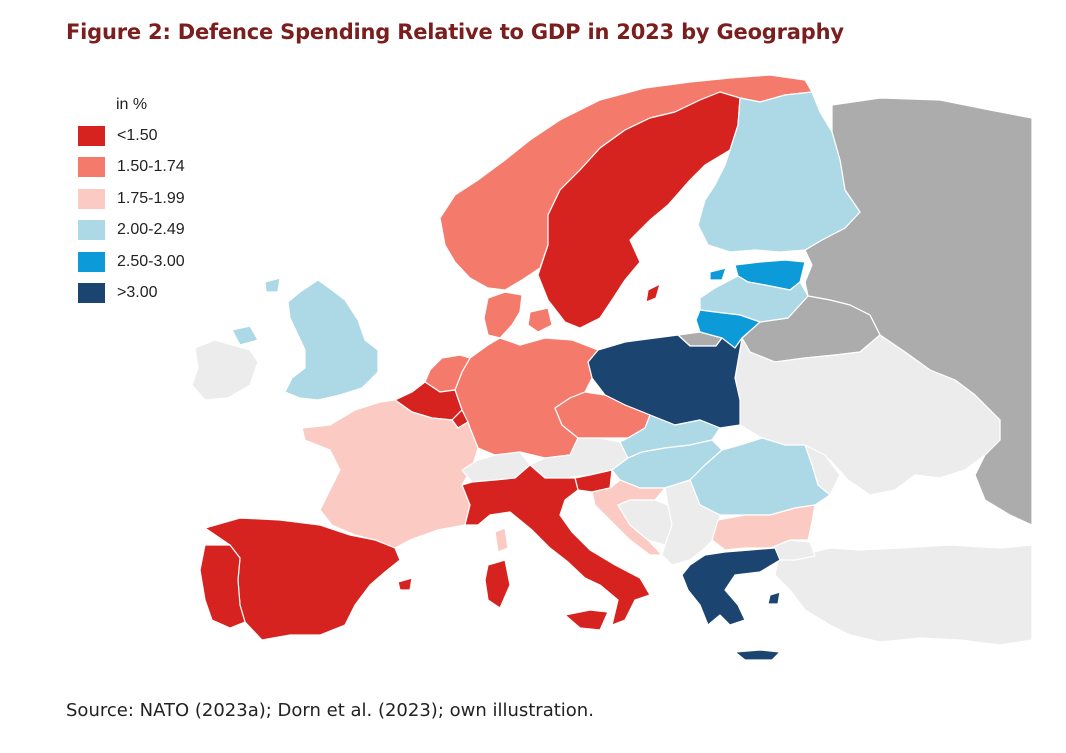  Describe the element at coordinates (151, 167) in the screenshot. I see `legend-label: 1.50-1.74` at that location.